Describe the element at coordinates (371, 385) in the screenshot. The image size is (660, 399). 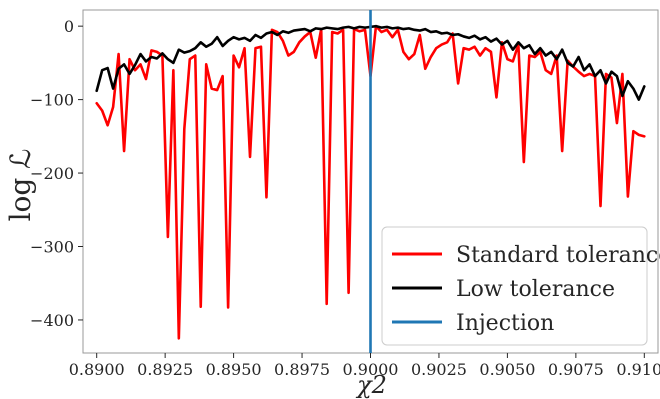
I see `x-axis-label: χ2` at that location.